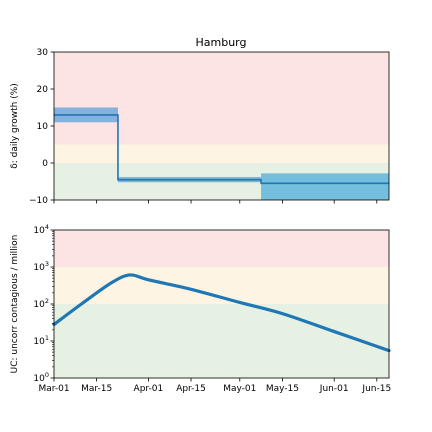  What do you see at coordinates (191, 389) in the screenshot?
I see `xtick-label-3: Apr-15` at bounding box center [191, 389].